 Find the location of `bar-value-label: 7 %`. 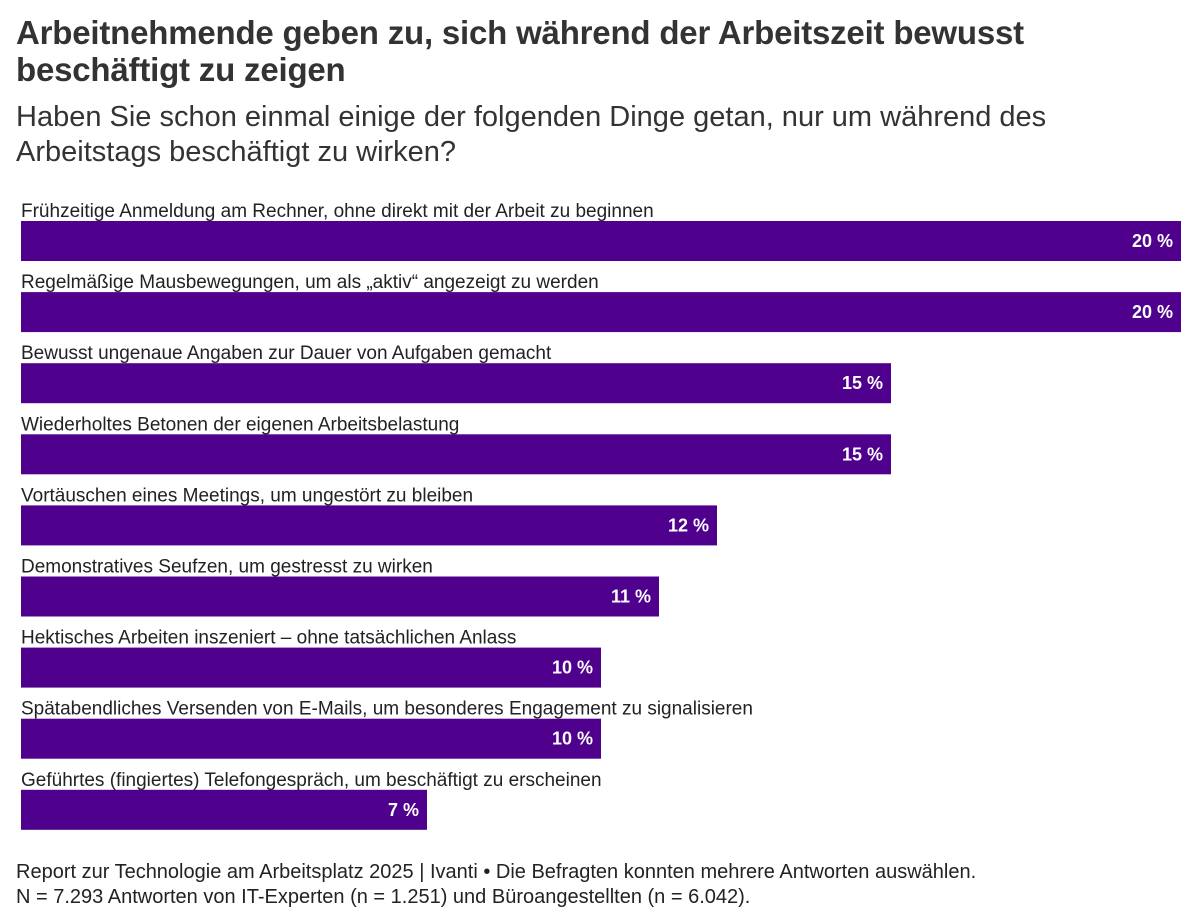

bar-value-label: 7 % is located at coordinates (403, 810).